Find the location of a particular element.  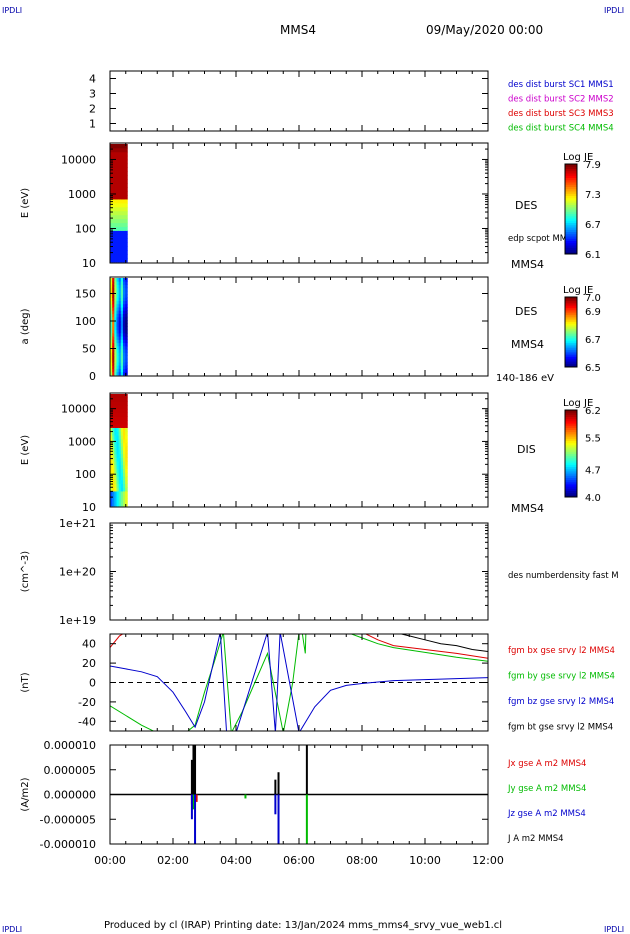

availability-panel-frame is located at coordinates (299, 101).